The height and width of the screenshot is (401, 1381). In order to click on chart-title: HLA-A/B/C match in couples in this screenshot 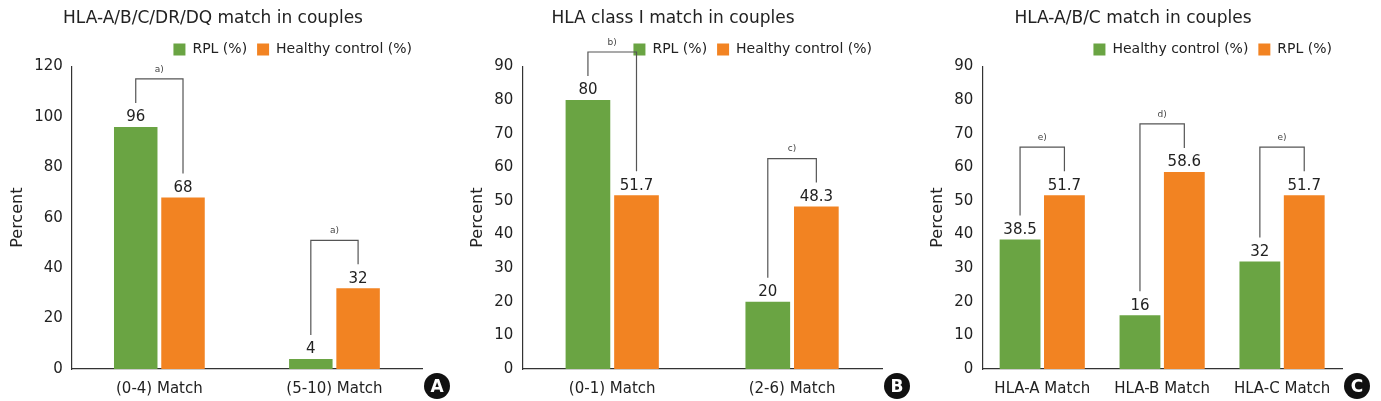, I will do `click(1133, 16)`.